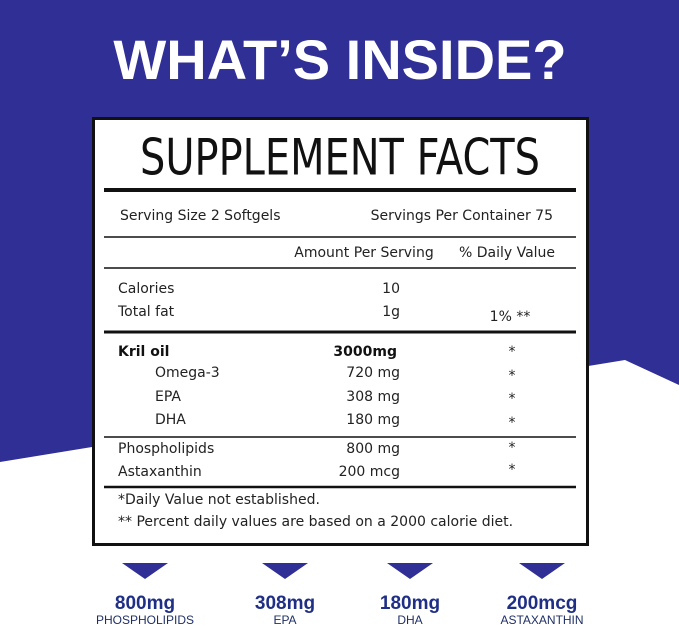 This screenshot has width=679, height=632. I want to click on nutrient-name: DHA, so click(170, 420).